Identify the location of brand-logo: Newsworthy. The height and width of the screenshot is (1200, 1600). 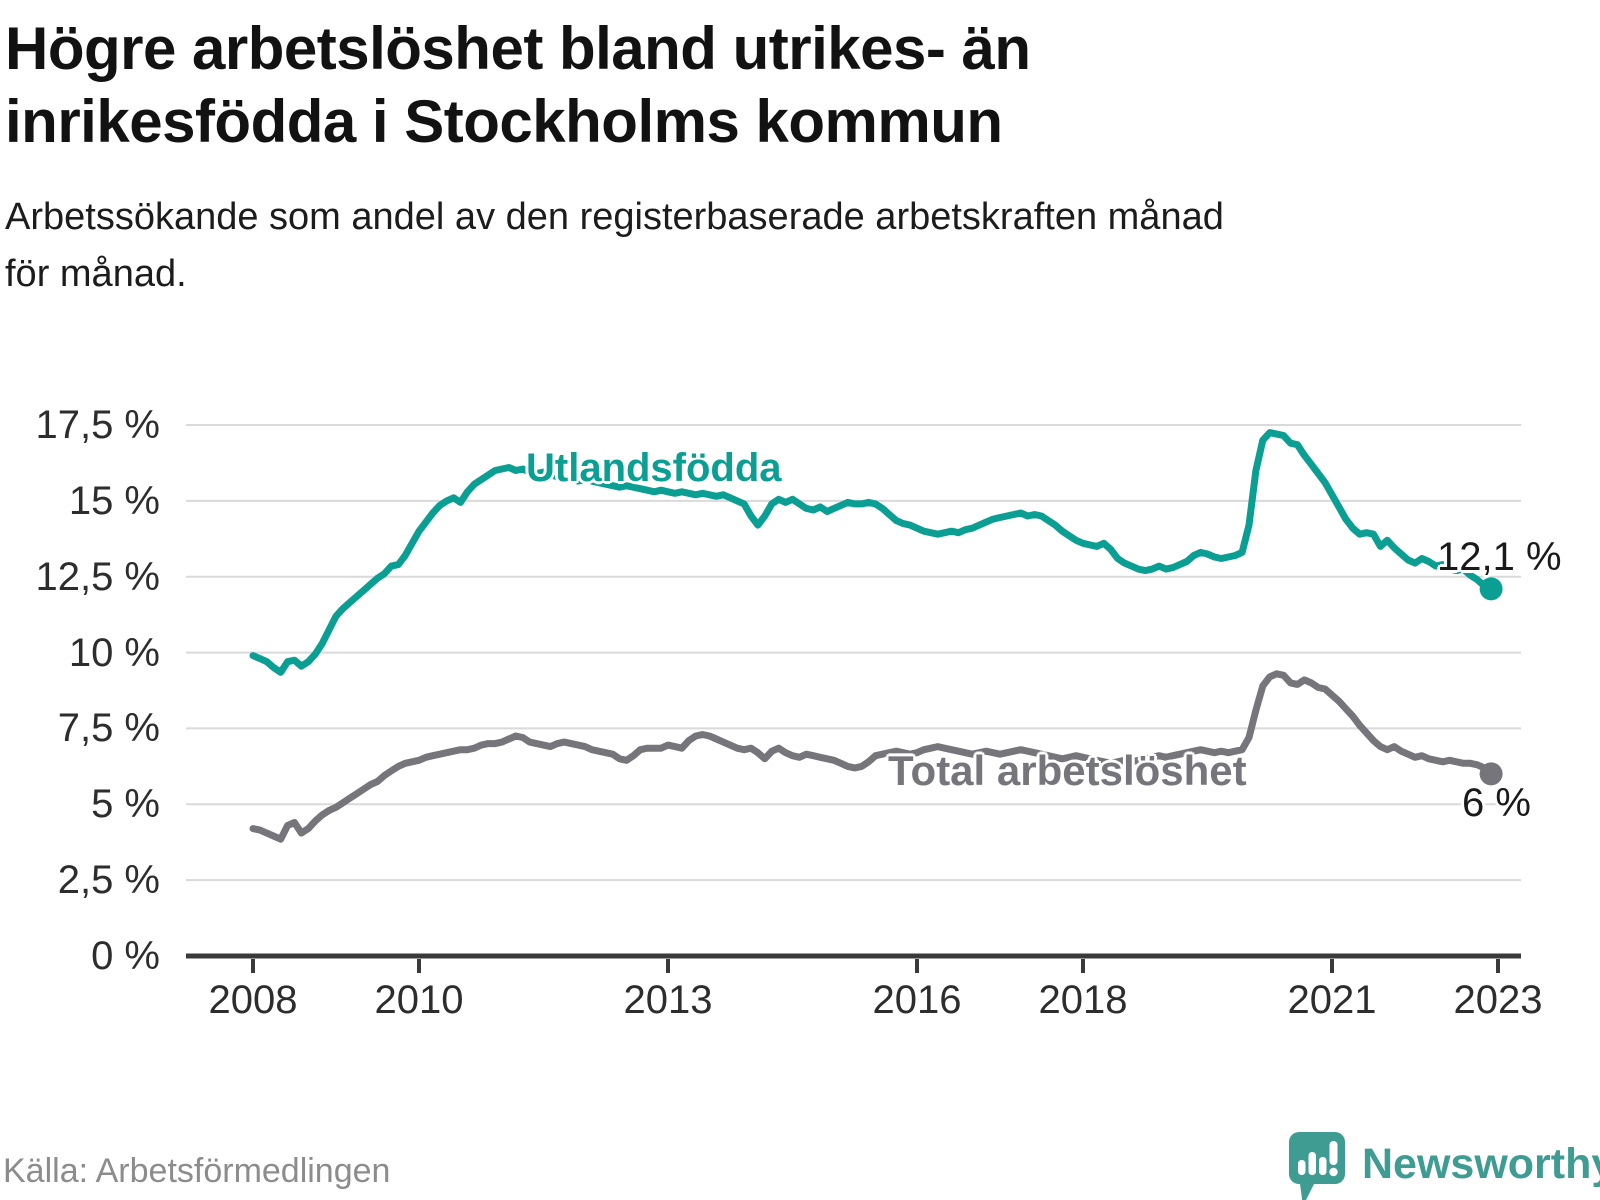
(1443, 1165).